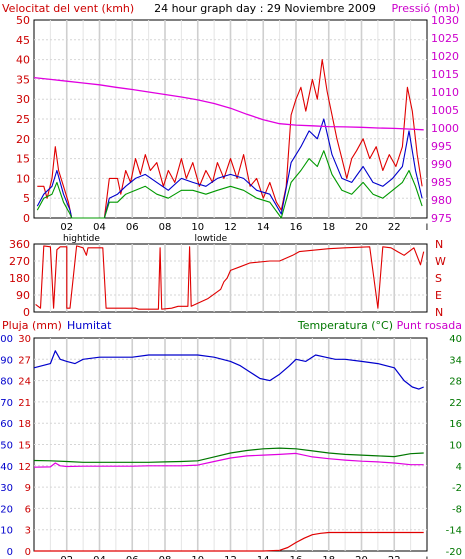 The width and height of the screenshot is (465, 559). I want to click on pressure-y-tick: 1020, so click(445, 56).